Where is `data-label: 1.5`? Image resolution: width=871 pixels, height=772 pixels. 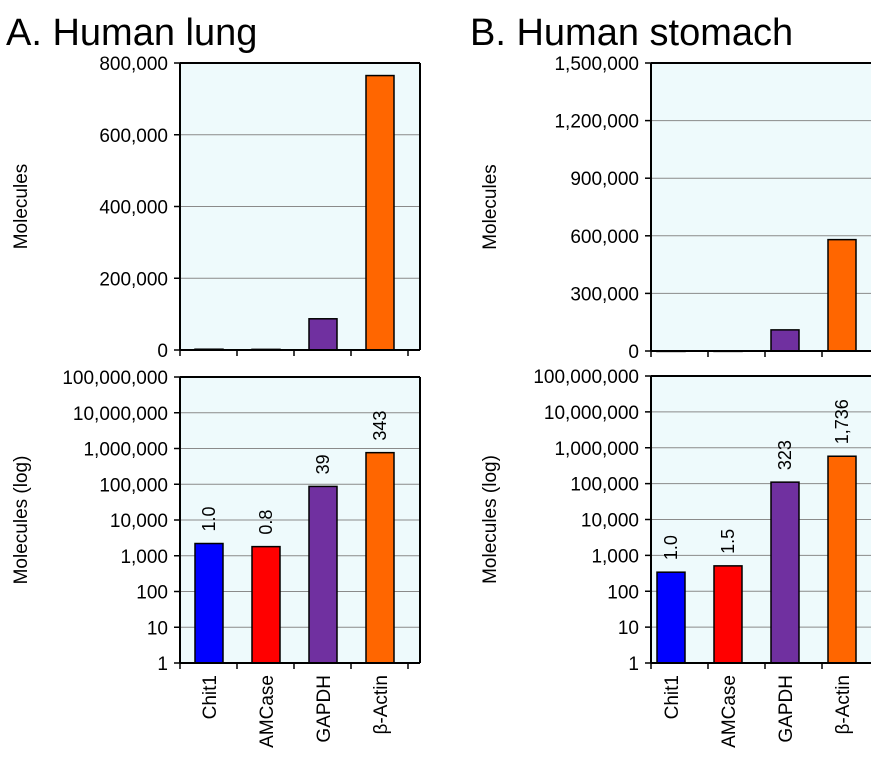 data-label: 1.5 is located at coordinates (728, 541).